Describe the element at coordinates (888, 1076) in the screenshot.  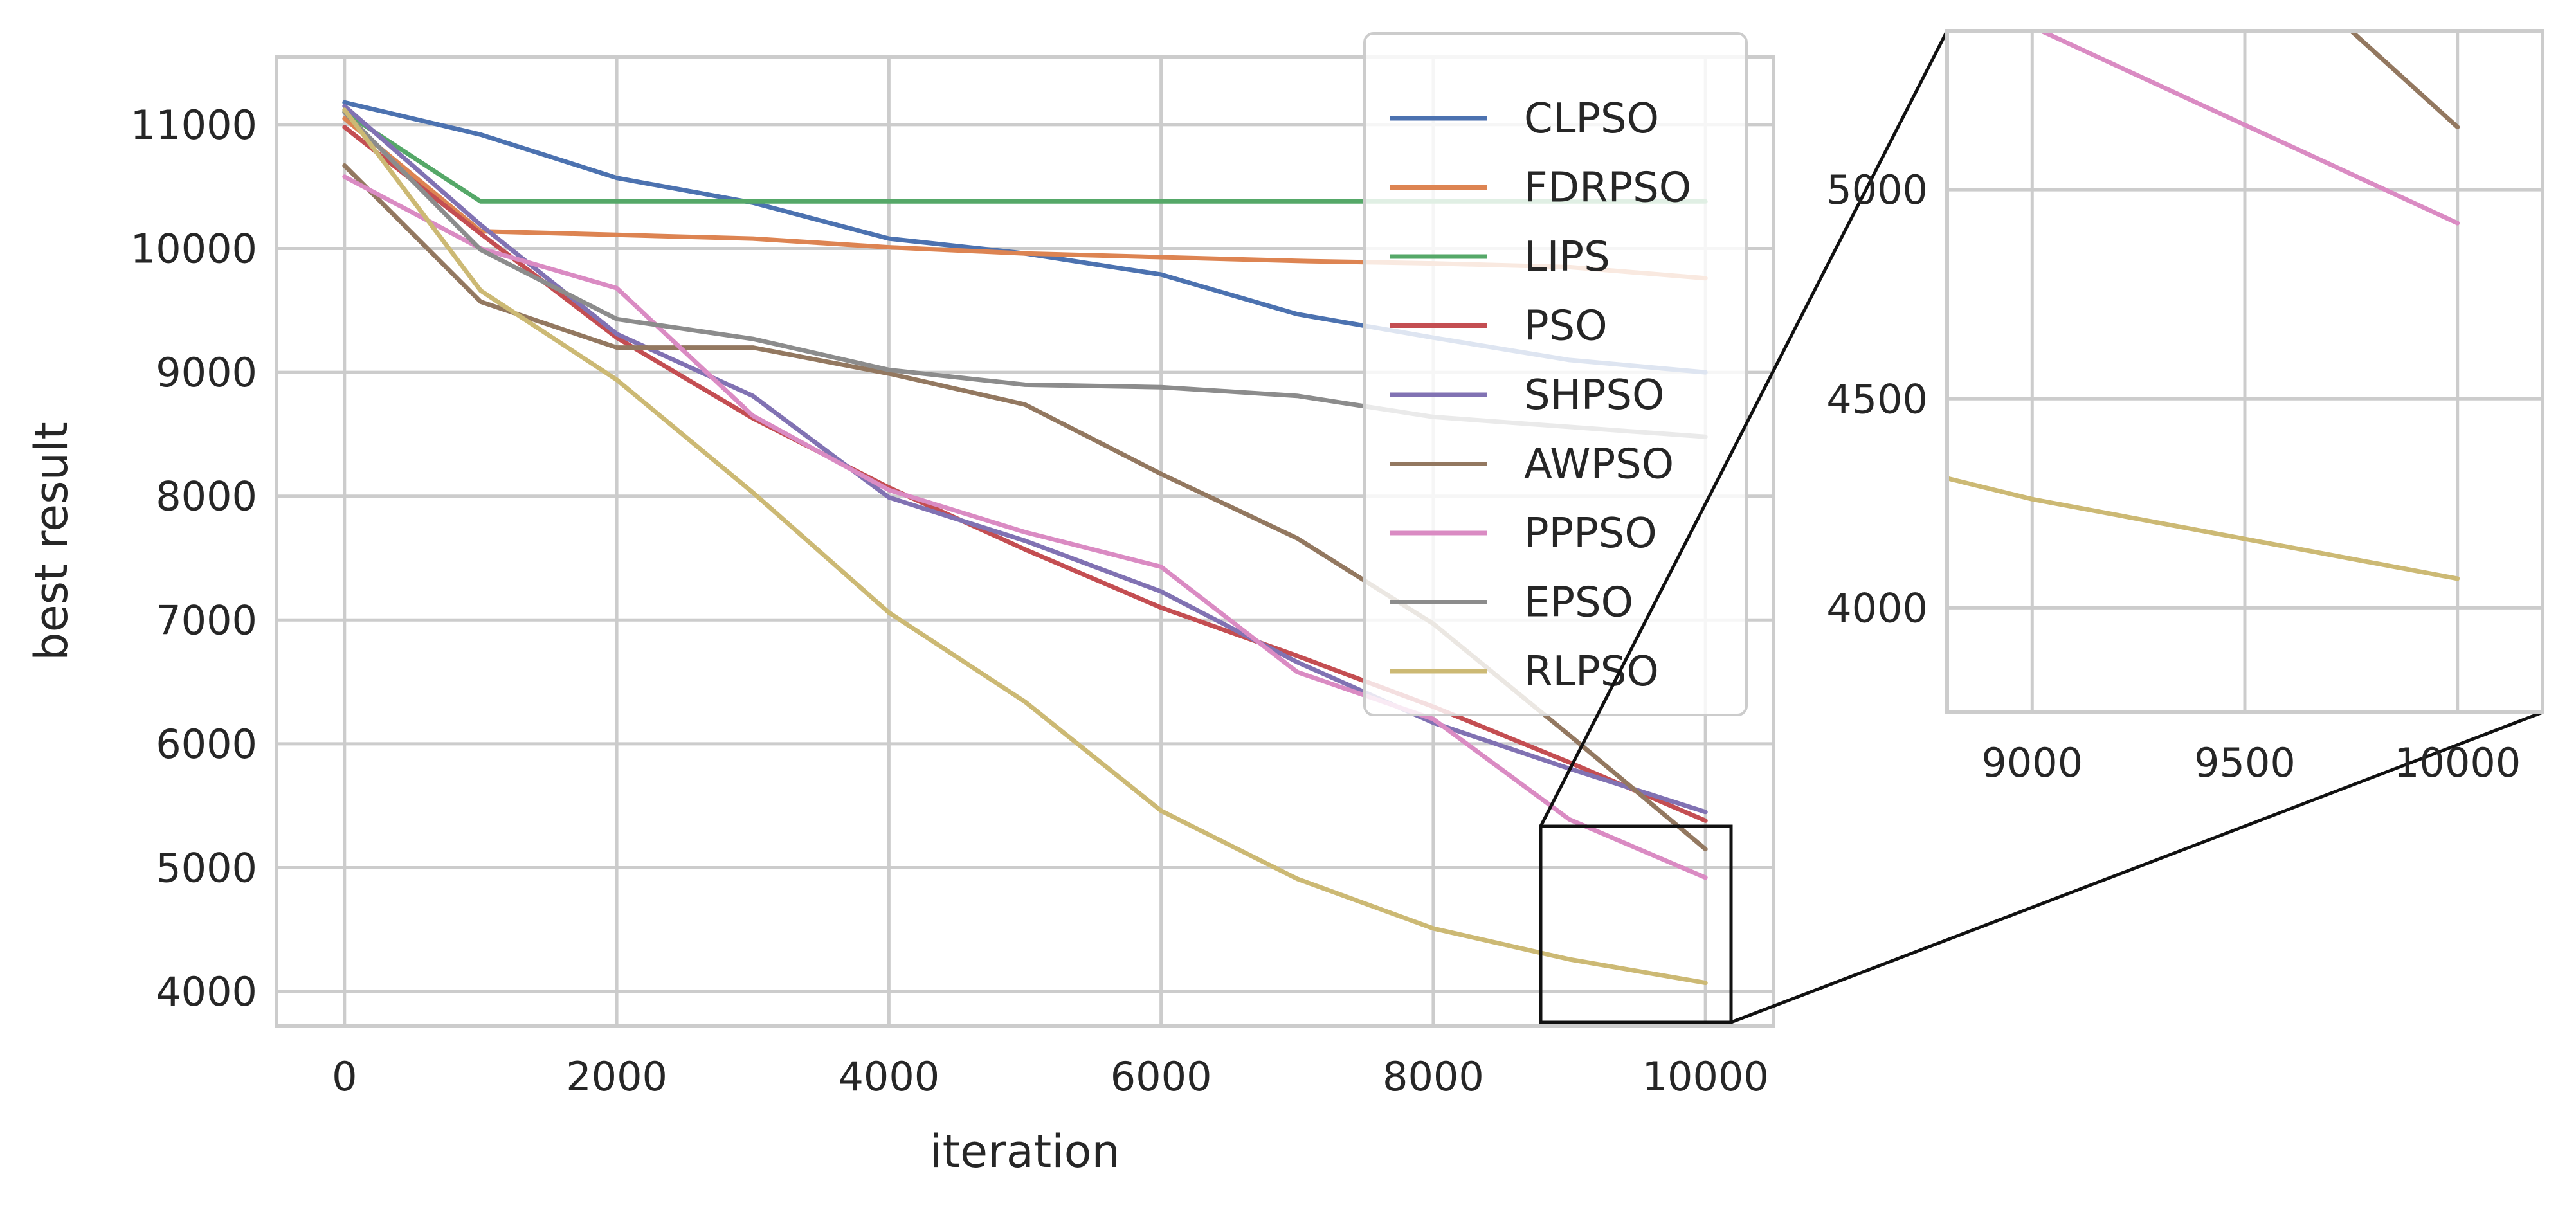
I see `main-x-tick-label: 4000` at that location.